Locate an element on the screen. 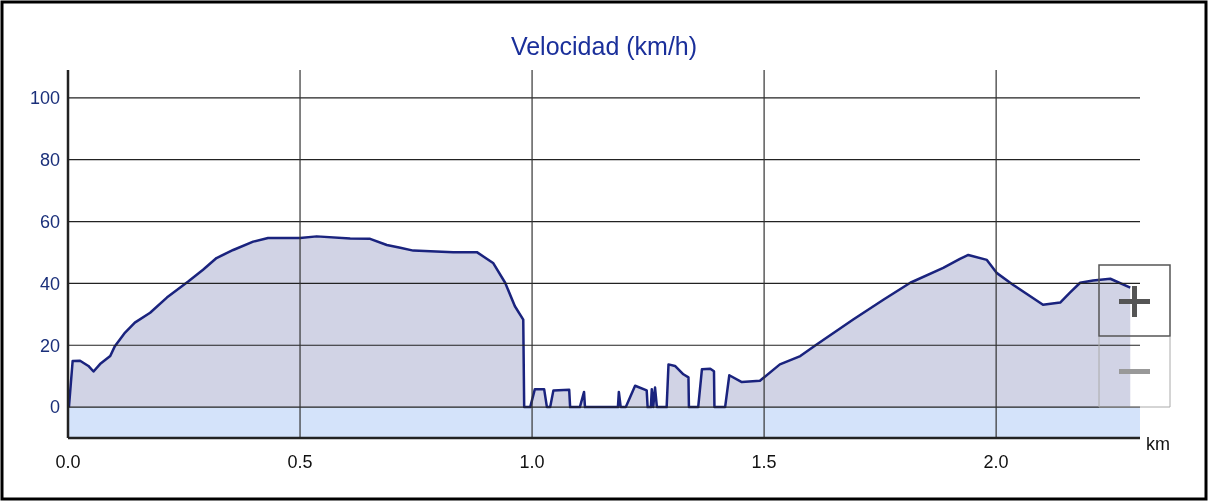 This screenshot has height=501, width=1208. x-tick-label: 1.0 is located at coordinates (532, 462).